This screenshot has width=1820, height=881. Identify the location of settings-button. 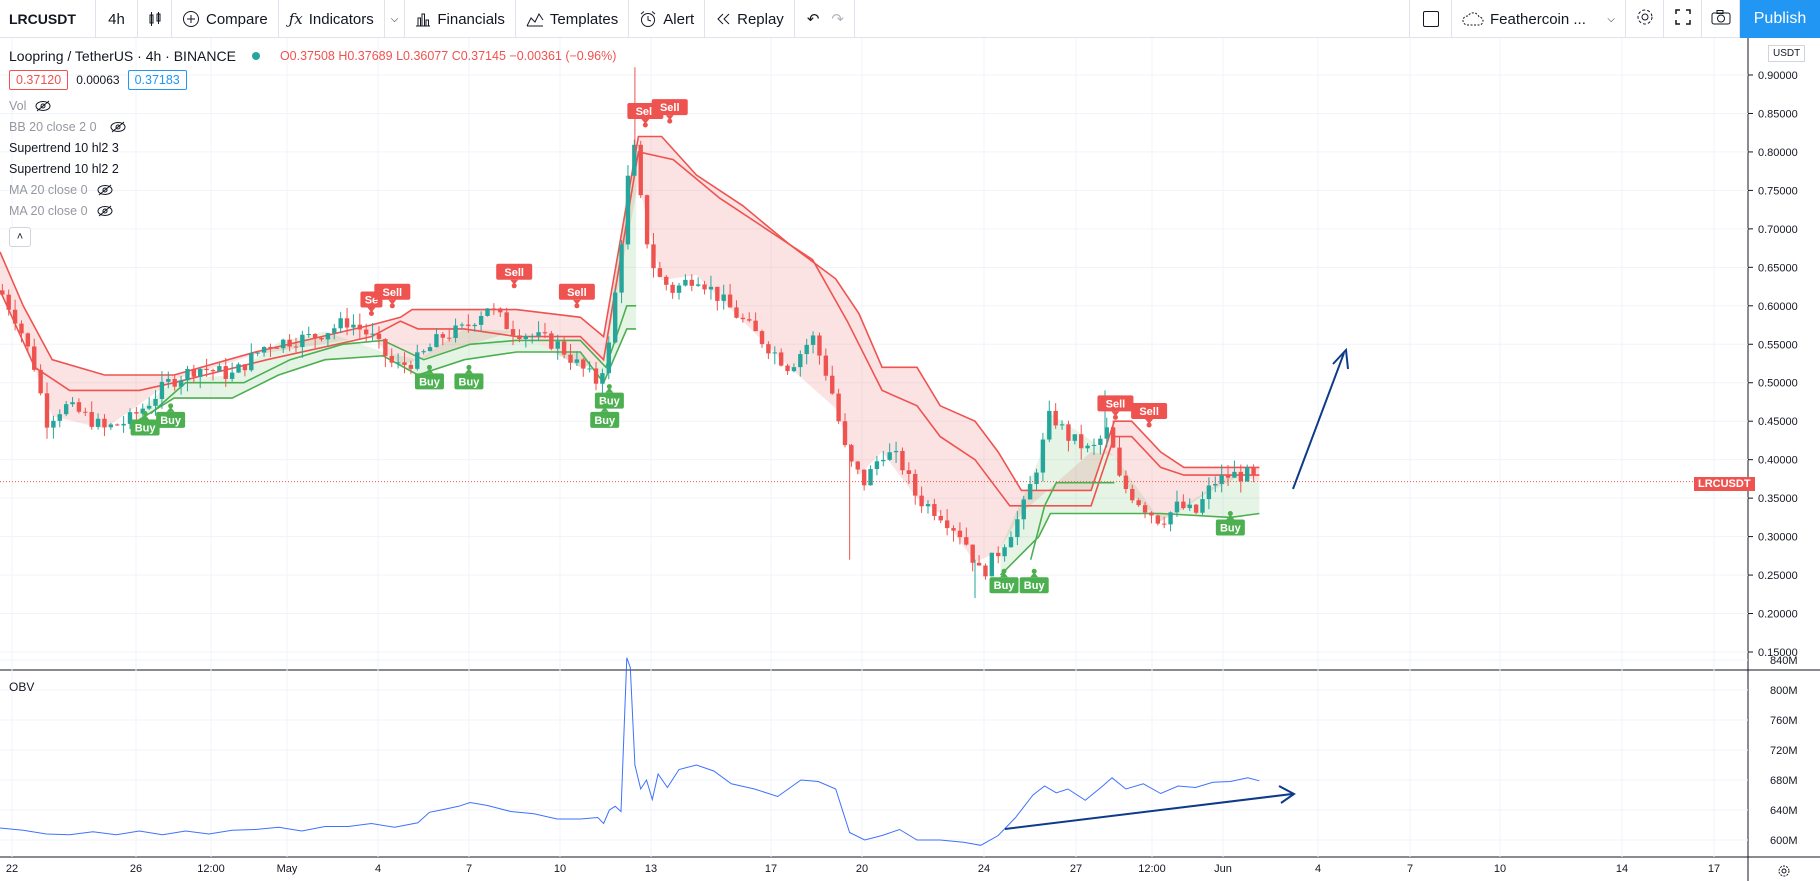
(1645, 19).